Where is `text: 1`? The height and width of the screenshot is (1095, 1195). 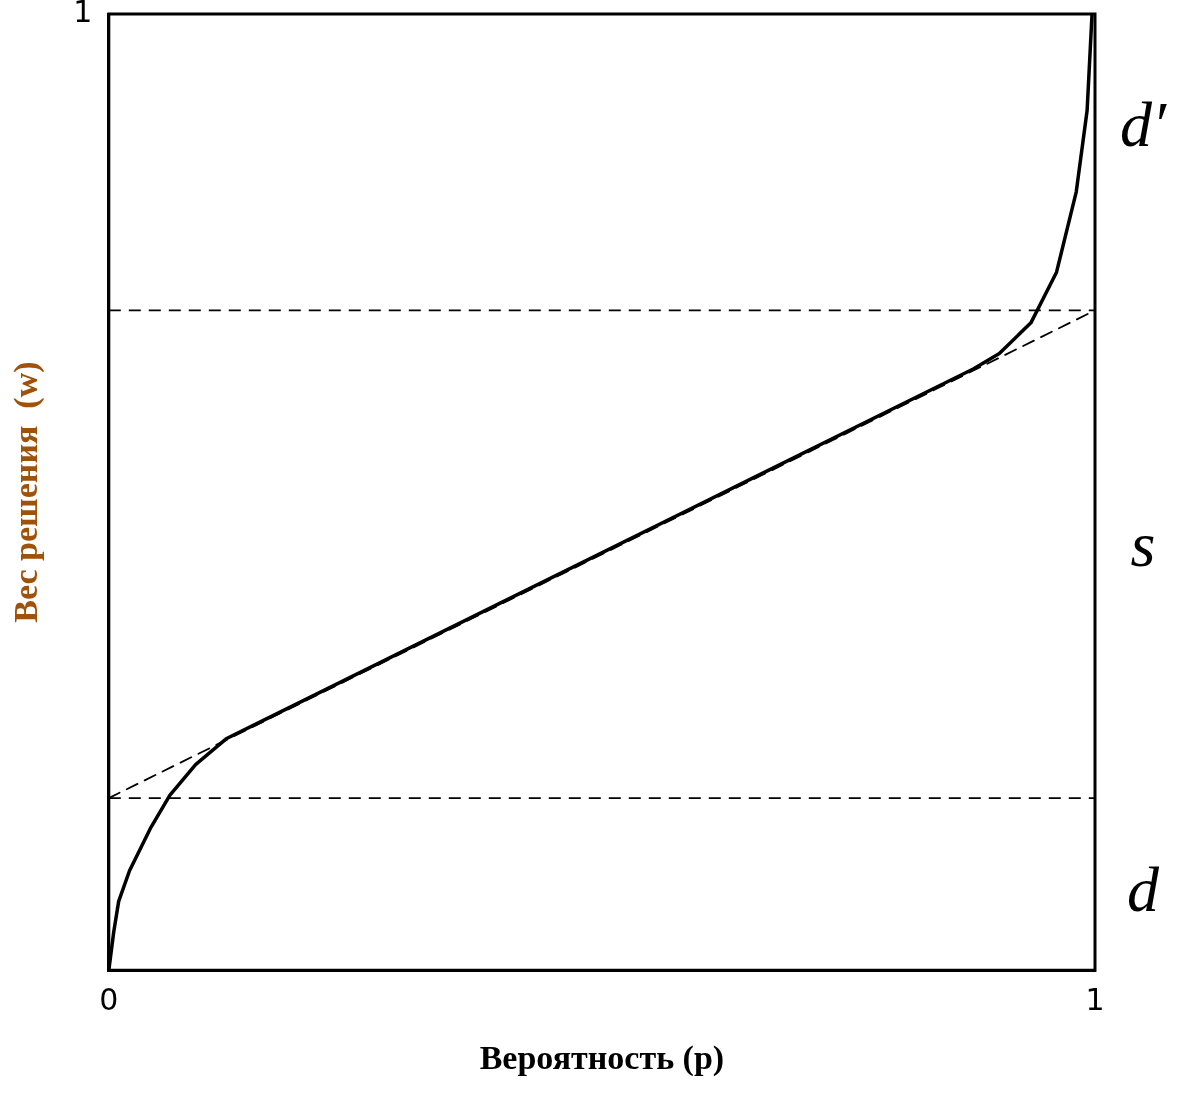 text: 1 is located at coordinates (83, 14).